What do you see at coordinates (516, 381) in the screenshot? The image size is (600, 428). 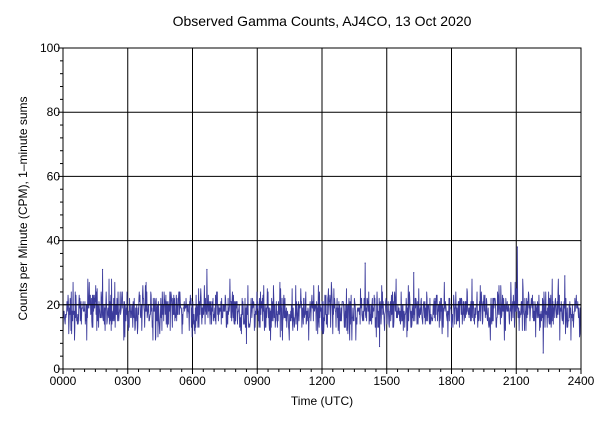 I see `x-tick-label: 2100` at bounding box center [516, 381].